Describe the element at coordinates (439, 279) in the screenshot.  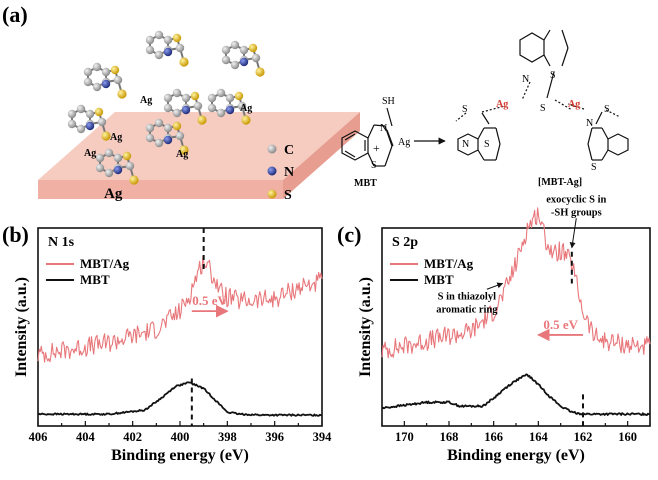
I see `legend-label: MBT` at that location.